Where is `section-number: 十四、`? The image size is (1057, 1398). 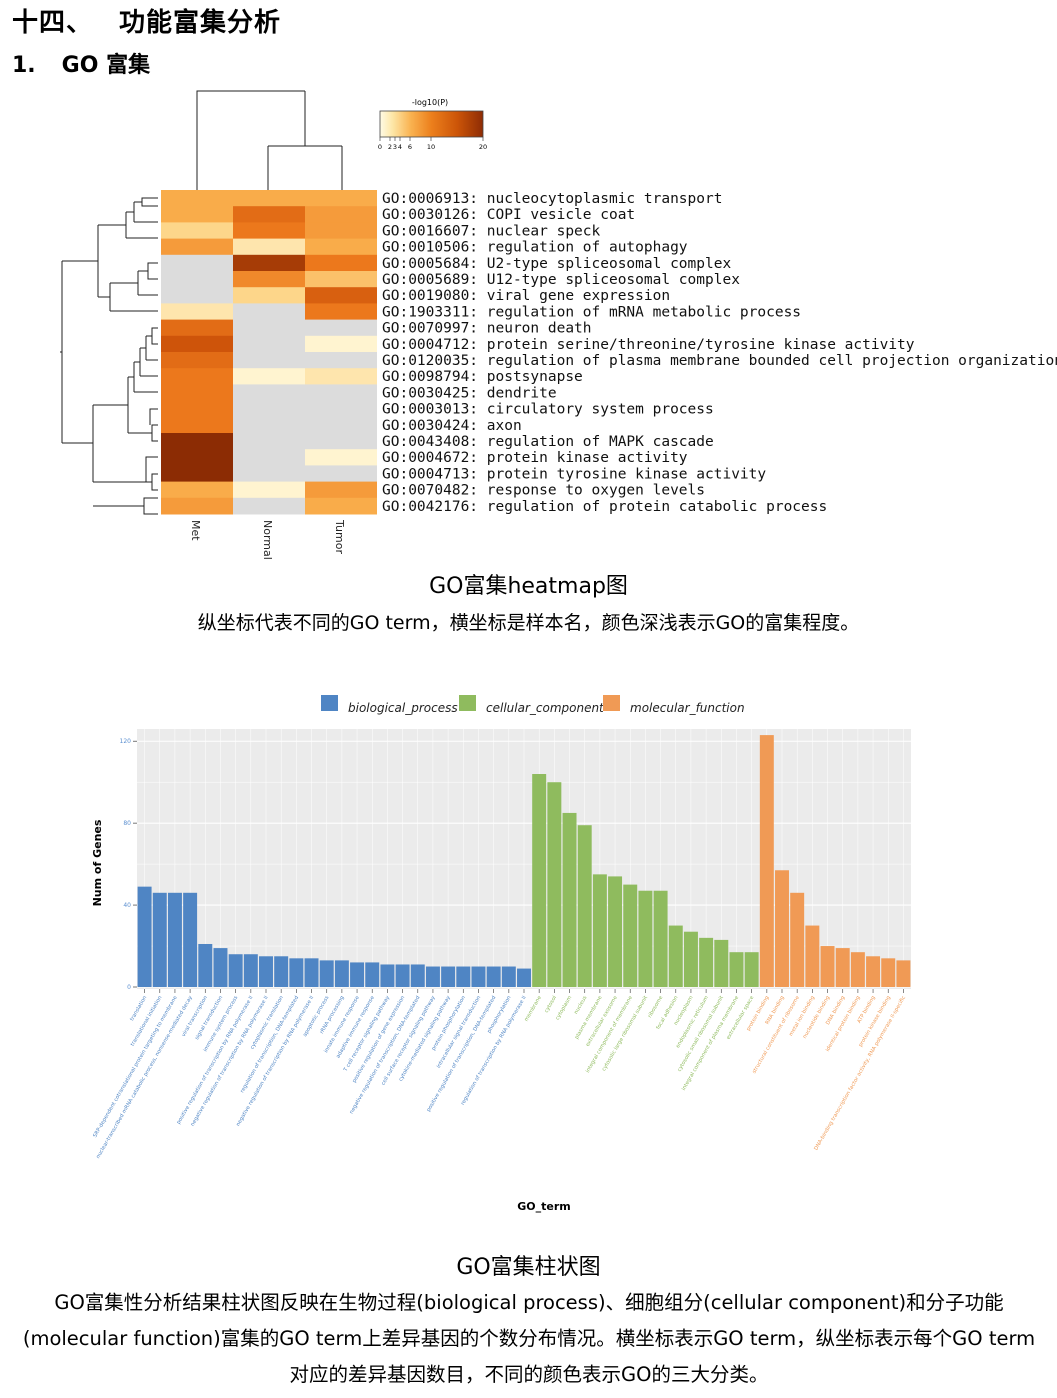
section-number: 十四、 is located at coordinates (53, 23).